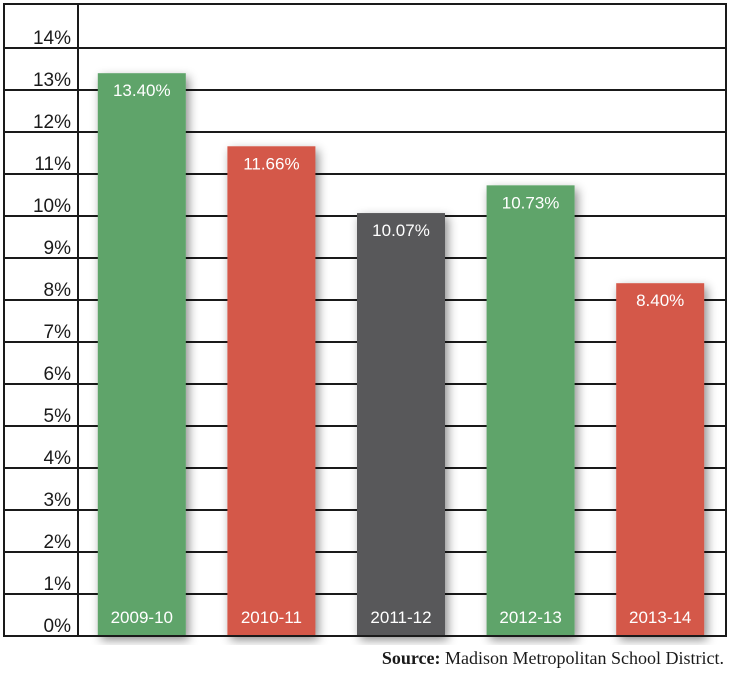  I want to click on bar-group: 13.40% 2009-10, so click(141, 354).